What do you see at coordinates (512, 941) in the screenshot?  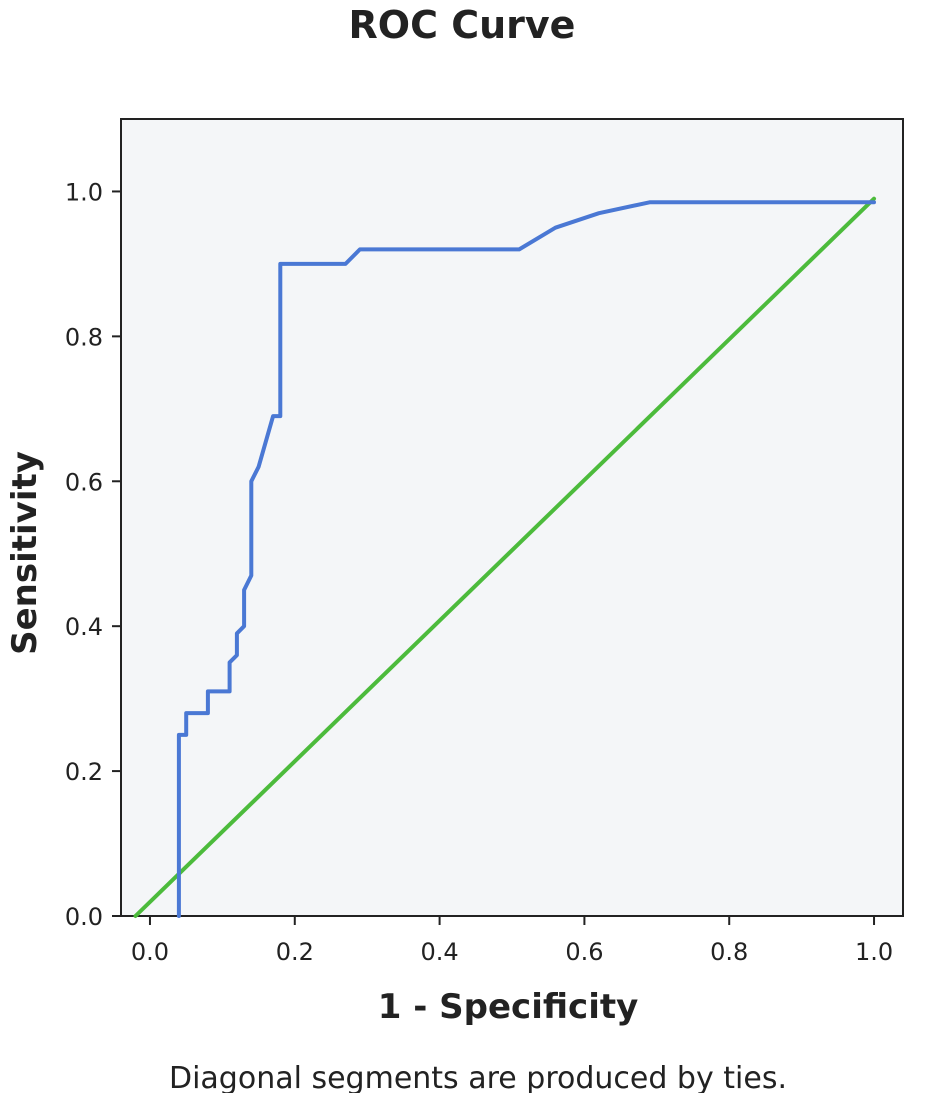 I see `x-axis: 0.0 0.2 0.4 0.6 0.8 1.0` at bounding box center [512, 941].